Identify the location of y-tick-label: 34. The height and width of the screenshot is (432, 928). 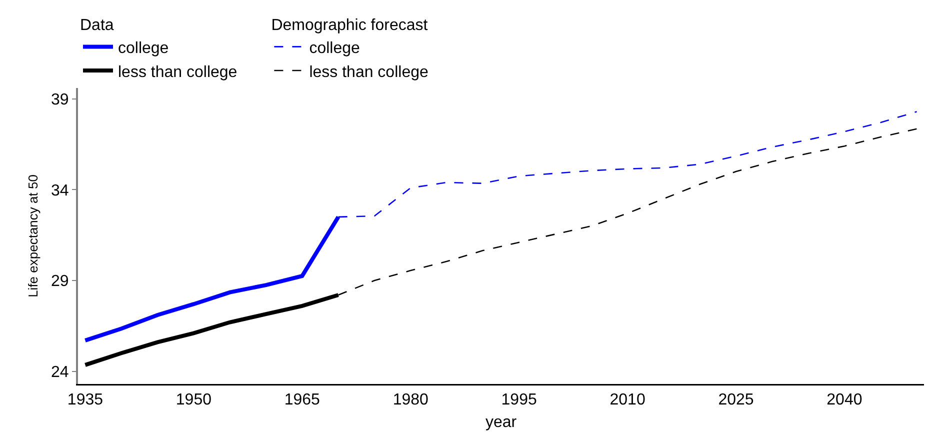
(60, 191).